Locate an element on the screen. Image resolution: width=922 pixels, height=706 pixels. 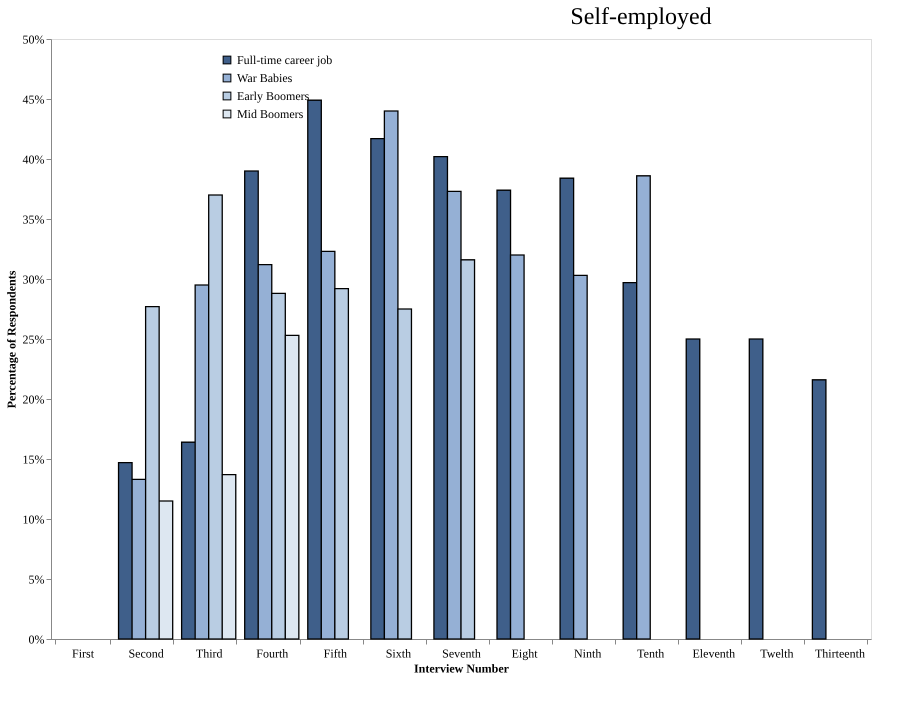
y-tick-label: 10% is located at coordinates (33, 519).